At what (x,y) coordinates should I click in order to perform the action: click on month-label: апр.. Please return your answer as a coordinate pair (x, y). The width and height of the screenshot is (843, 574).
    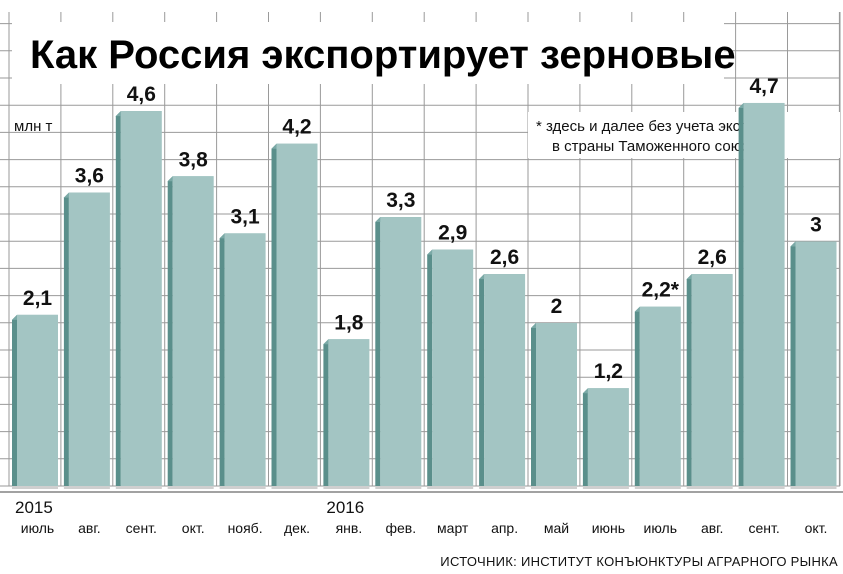
    Looking at the image, I should click on (504, 528).